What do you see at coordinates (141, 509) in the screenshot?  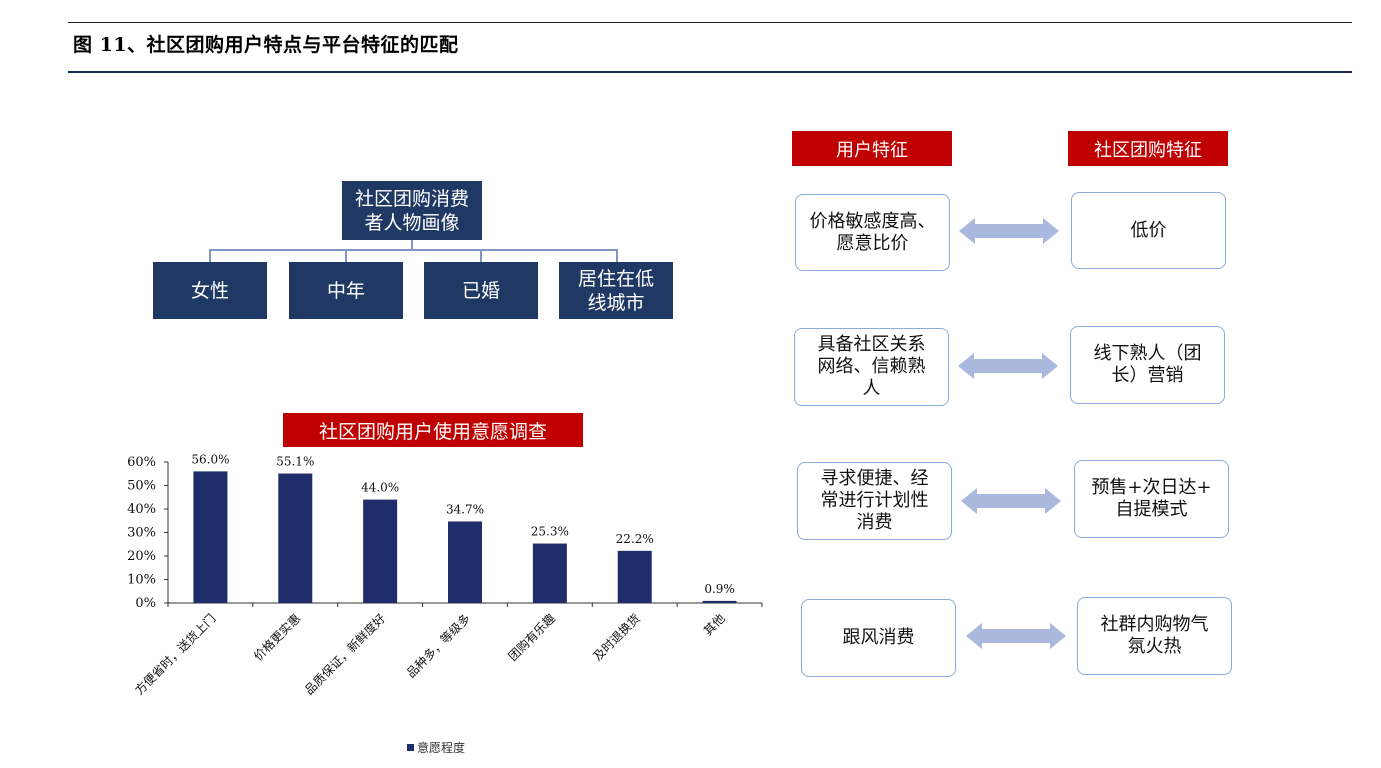 I see `y-tick-label: 40%` at bounding box center [141, 509].